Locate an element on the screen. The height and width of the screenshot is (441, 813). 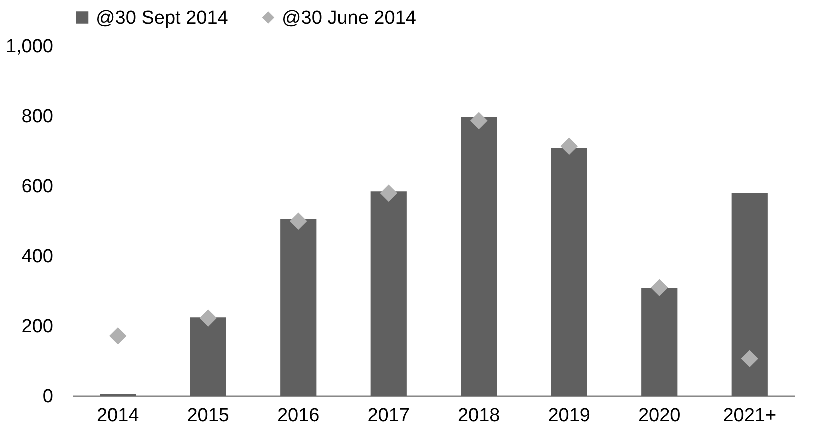
y-tick-label: 600 is located at coordinates (38, 187).